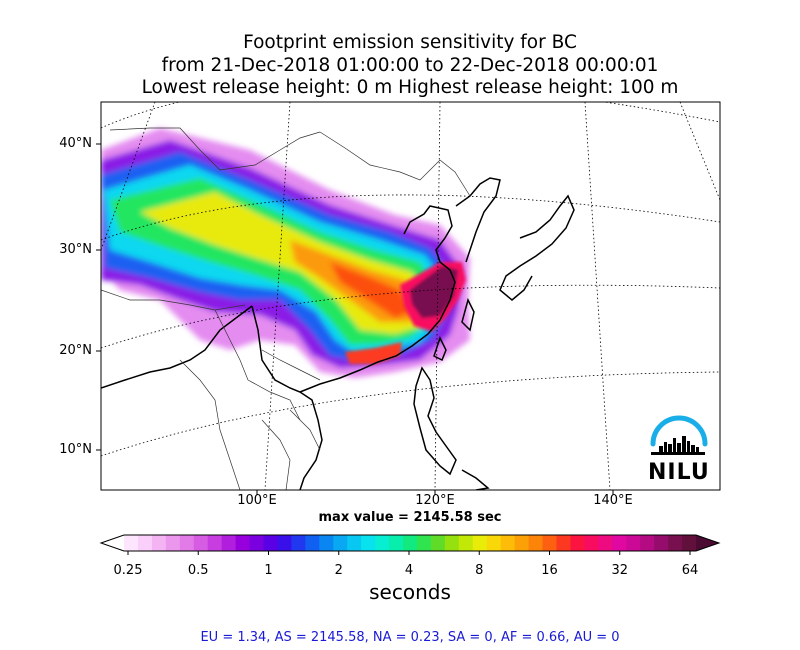 This screenshot has width=800, height=650. I want to click on colorbar-extend-high, so click(707, 543).